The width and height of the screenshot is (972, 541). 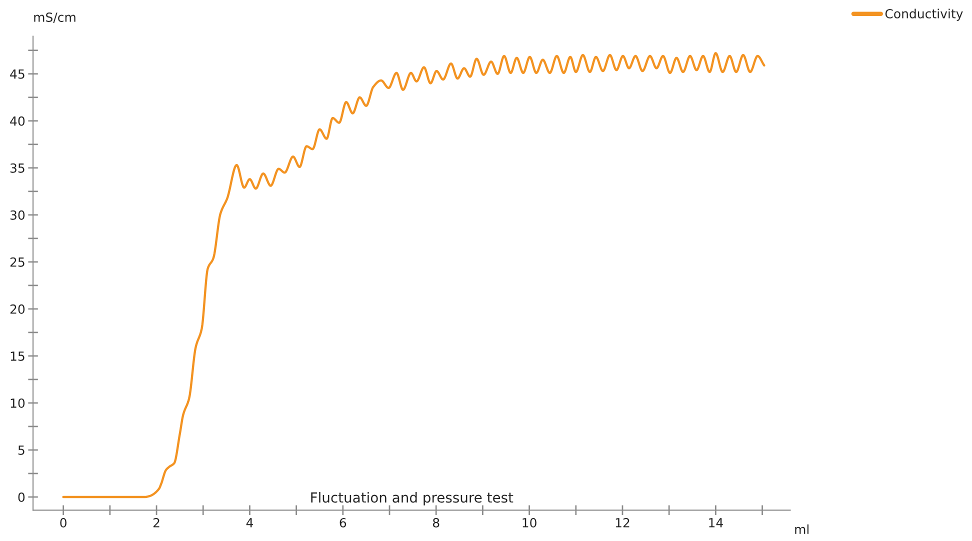 I want to click on y-tick-label: 25, so click(x=17, y=262).